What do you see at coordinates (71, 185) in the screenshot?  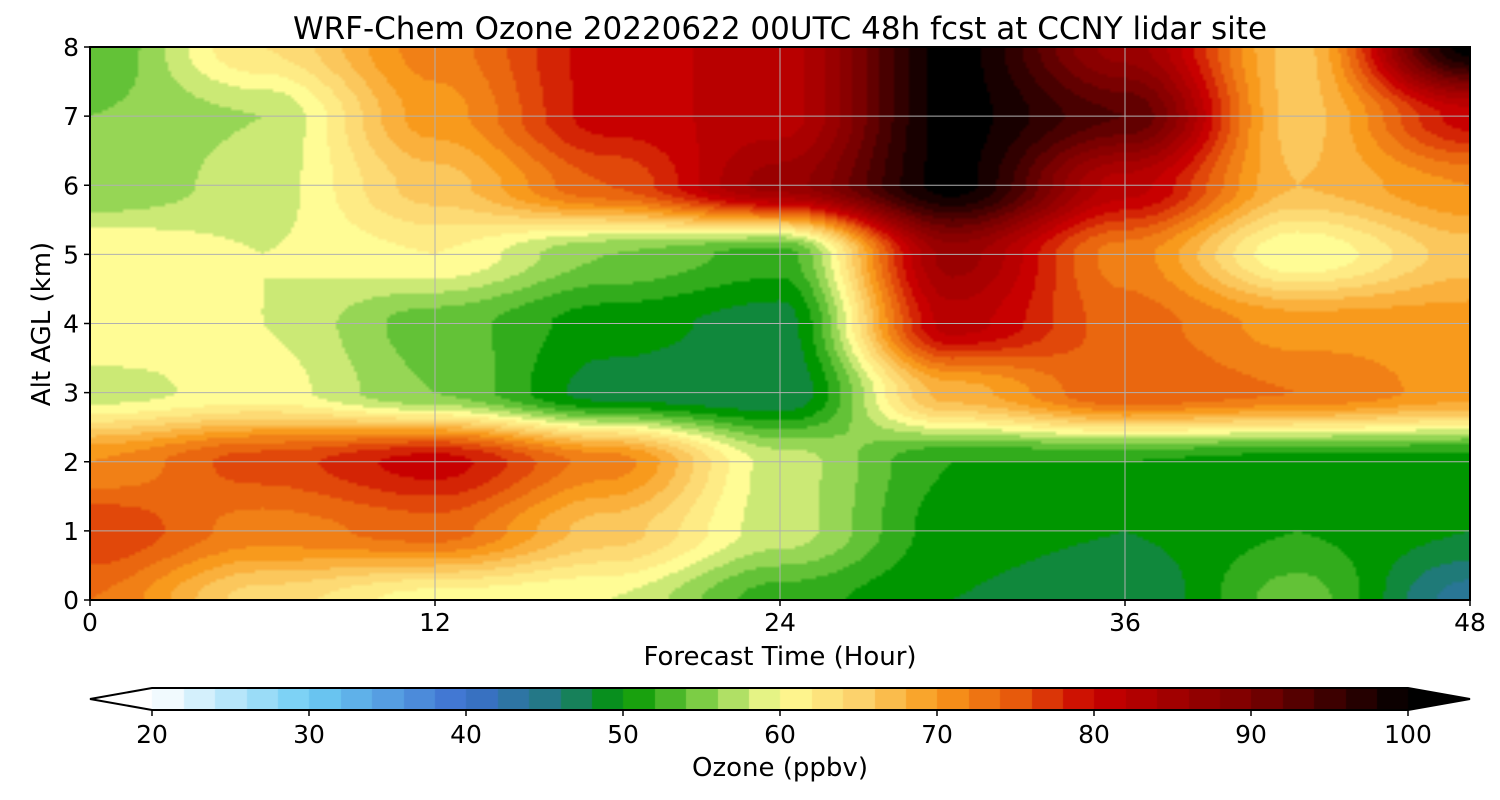 I see `y-tick-label: 6` at bounding box center [71, 185].